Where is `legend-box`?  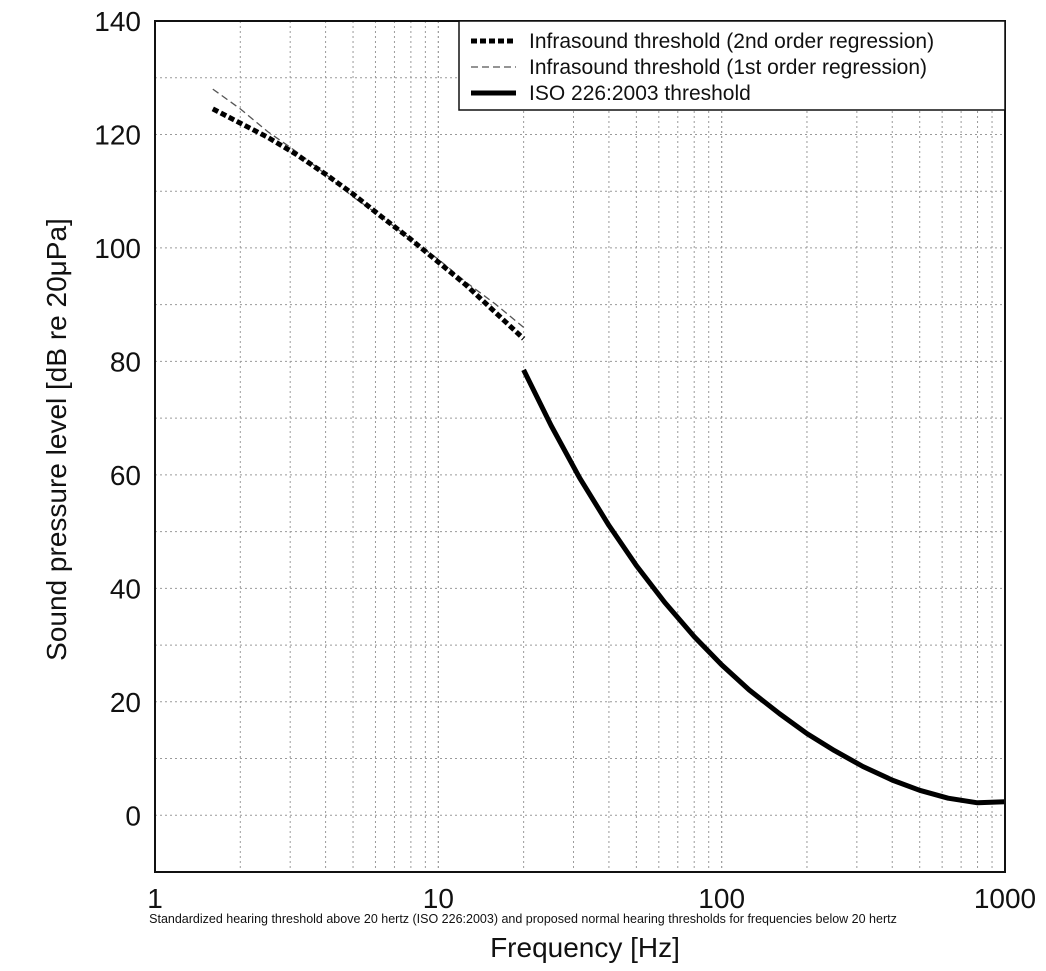
legend-box is located at coordinates (732, 65).